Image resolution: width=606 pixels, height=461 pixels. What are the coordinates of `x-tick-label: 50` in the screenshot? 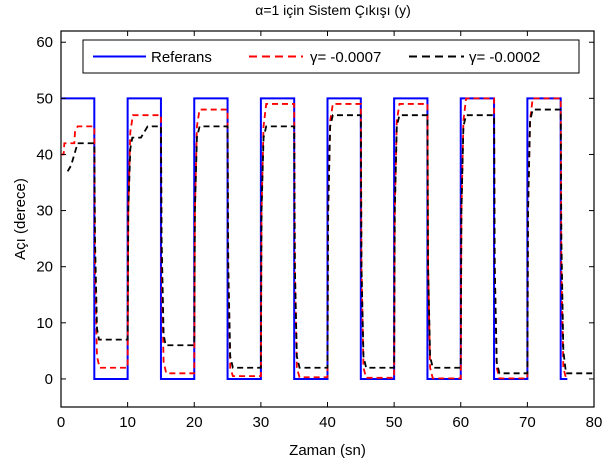 It's located at (394, 422).